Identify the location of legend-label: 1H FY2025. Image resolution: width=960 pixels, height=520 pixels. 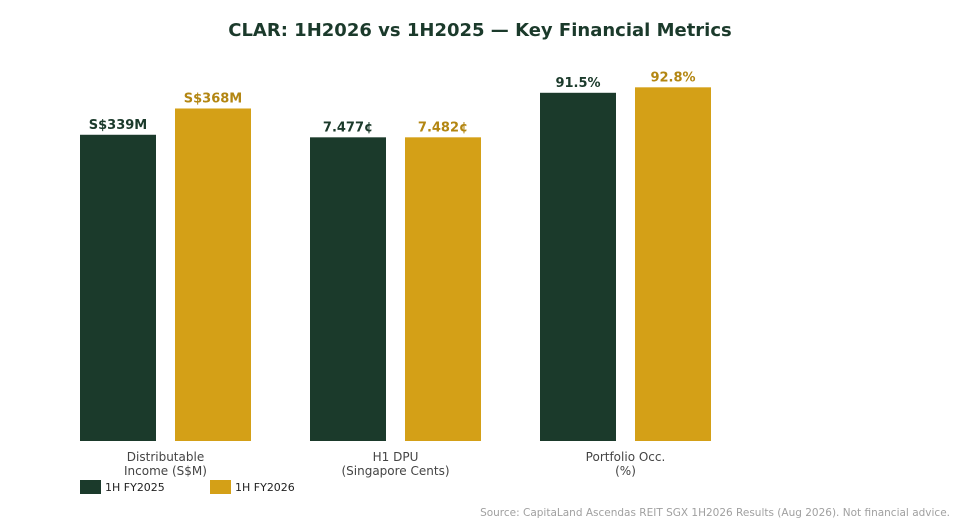
(135, 487).